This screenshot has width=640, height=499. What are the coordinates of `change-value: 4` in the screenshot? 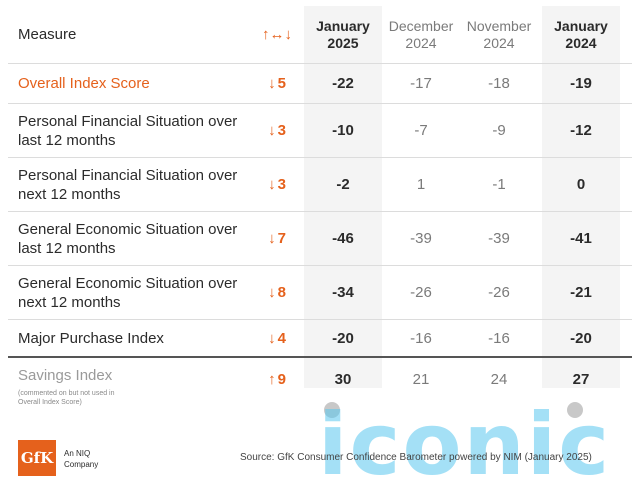 It's located at (281, 338).